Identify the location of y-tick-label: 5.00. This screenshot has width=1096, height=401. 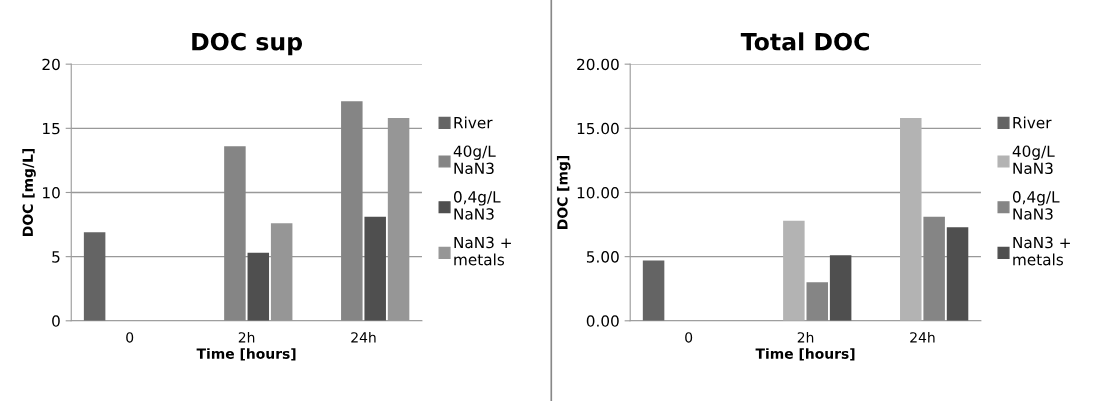
(602, 257).